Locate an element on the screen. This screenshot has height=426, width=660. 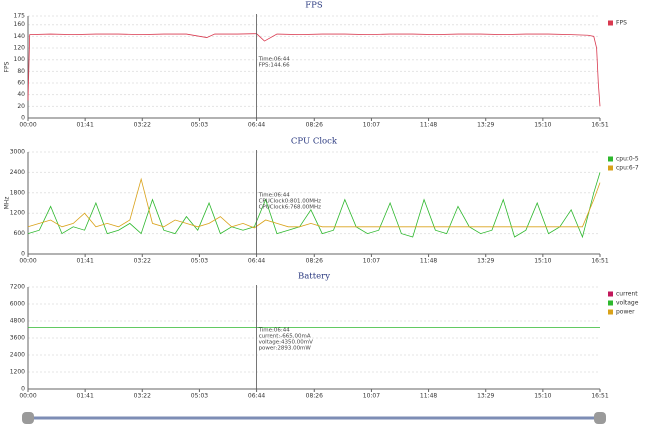
y-tick-label: 1800 is located at coordinates (17, 192).